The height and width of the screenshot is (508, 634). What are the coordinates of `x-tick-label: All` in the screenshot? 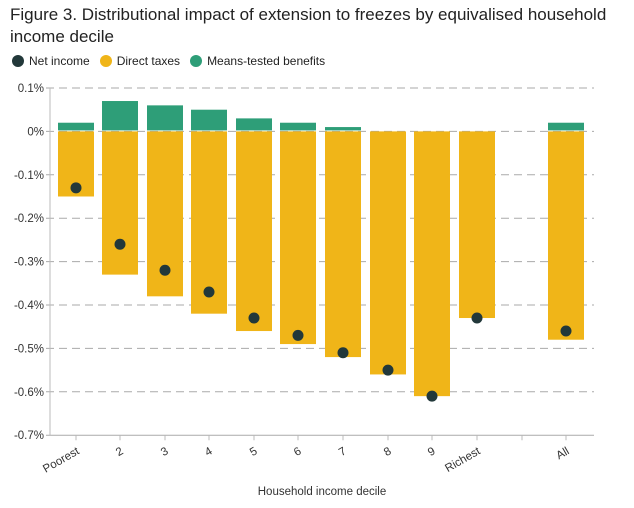 It's located at (562, 453).